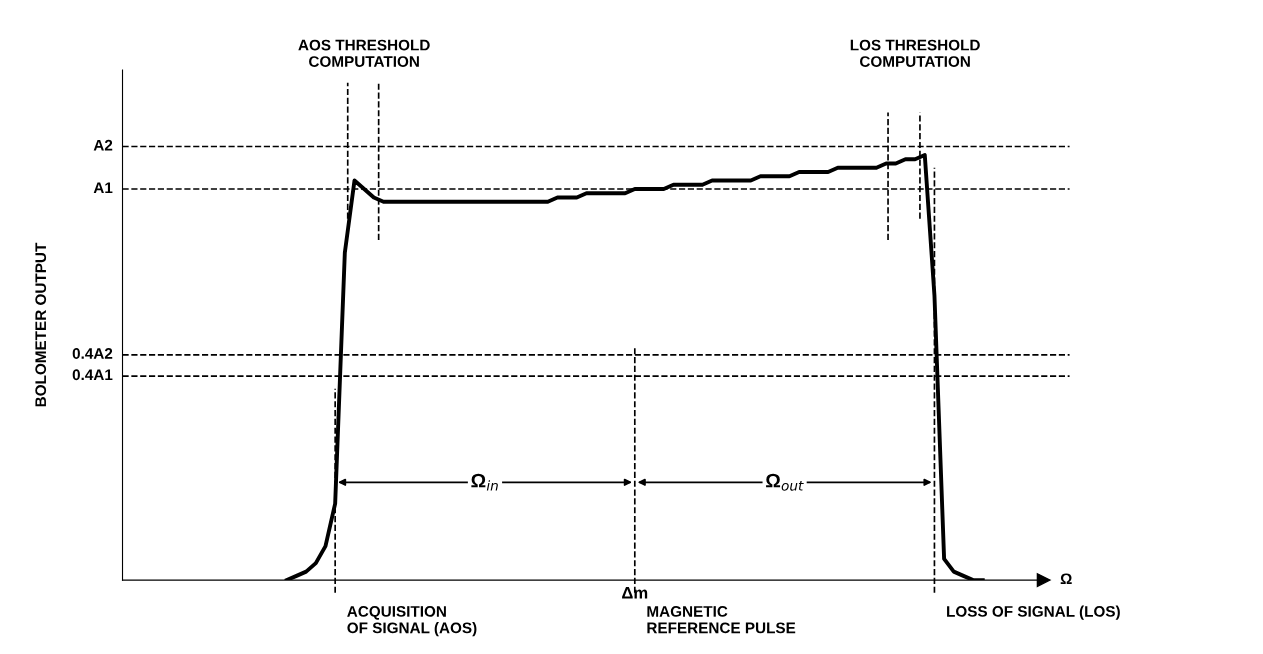 The image size is (1263, 654). I want to click on ref-line-label: 0.4A1, so click(92, 375).